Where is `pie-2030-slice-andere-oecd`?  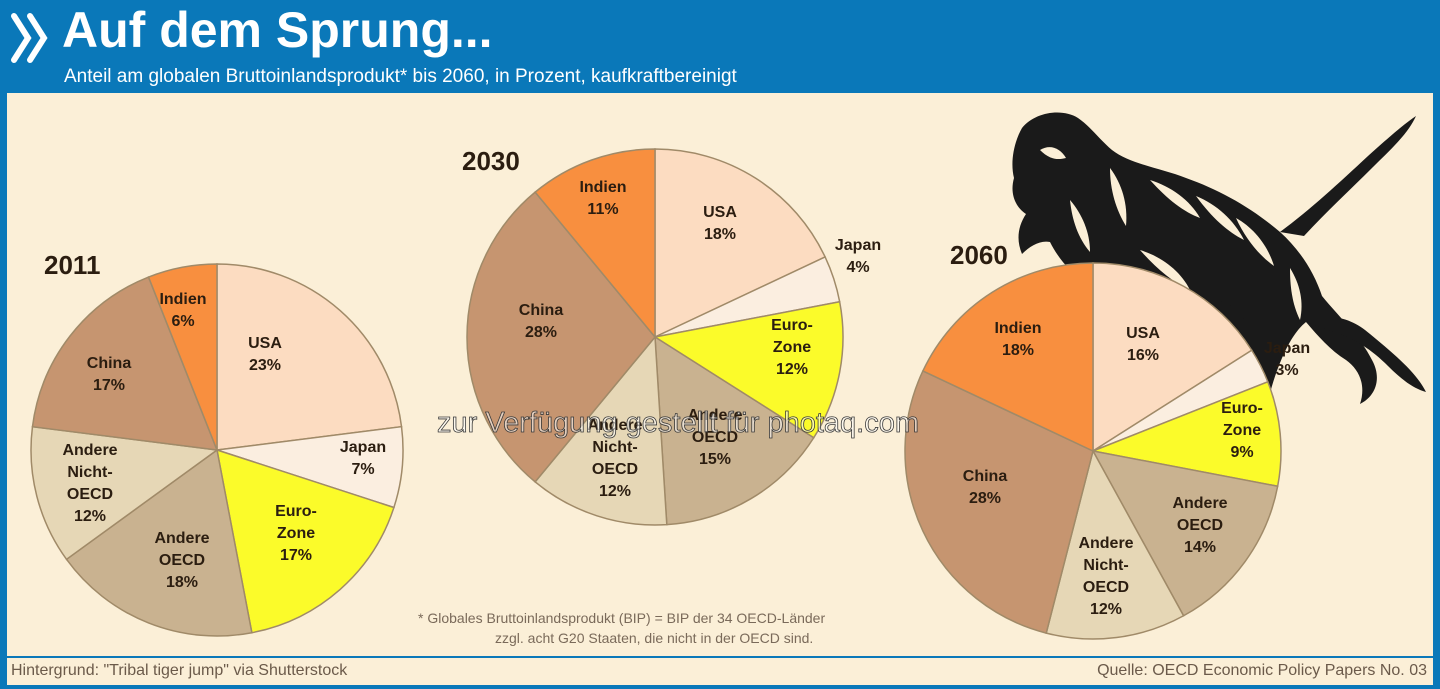 pie-2030-slice-andere-oecd is located at coordinates (734, 430).